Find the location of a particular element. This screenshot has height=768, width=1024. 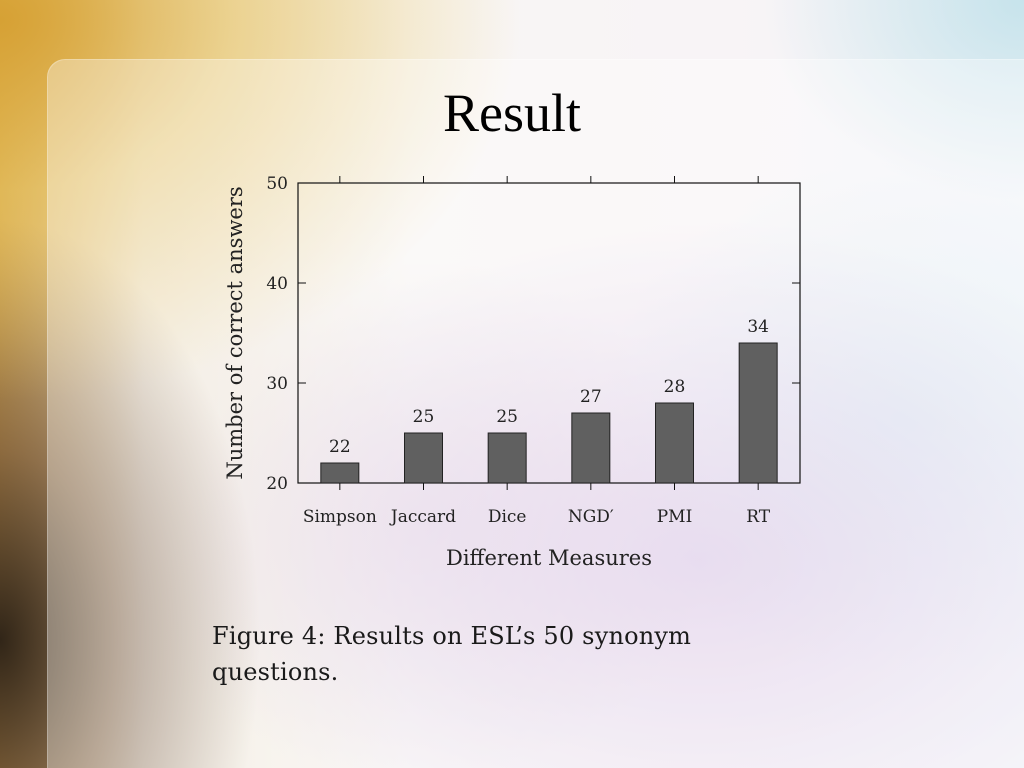

y-tick-label: 20 is located at coordinates (277, 484).